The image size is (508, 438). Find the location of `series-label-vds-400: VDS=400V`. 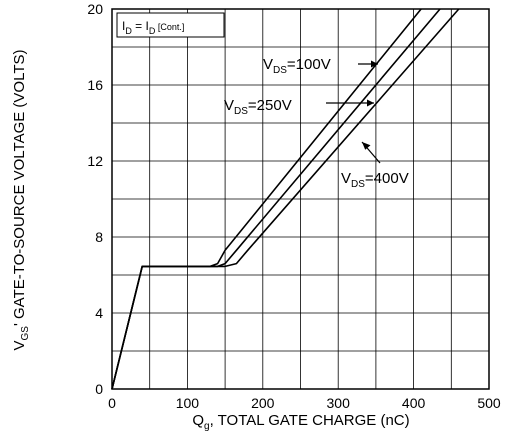

series-label-vds-400: VDS=400V is located at coordinates (375, 165).